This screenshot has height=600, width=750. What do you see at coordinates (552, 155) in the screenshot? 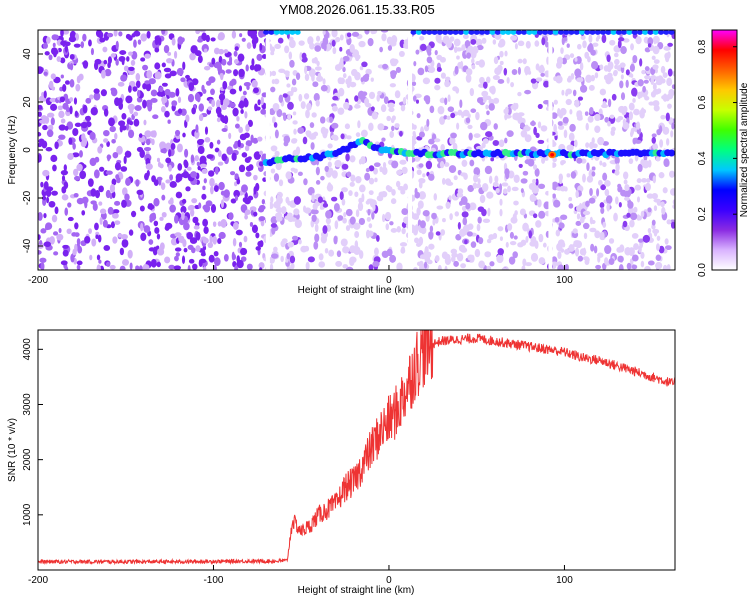
I see `spectrogram-peak-core` at bounding box center [552, 155].